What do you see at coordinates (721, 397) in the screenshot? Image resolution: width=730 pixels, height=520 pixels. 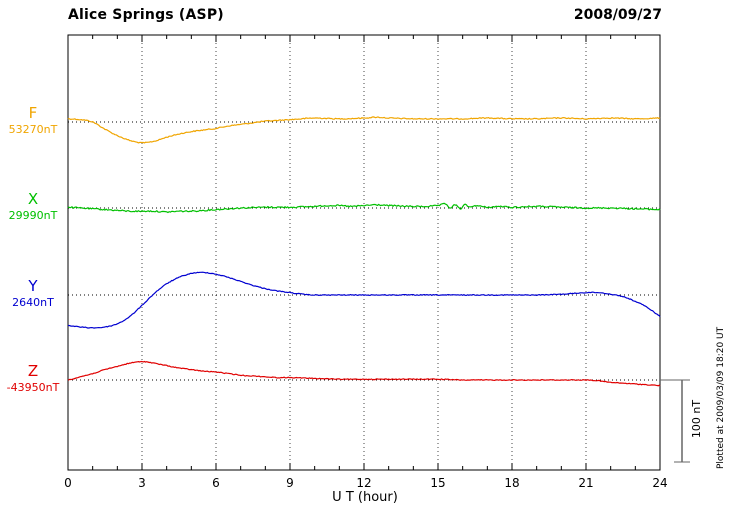 I see `plotted-timestamp: Plotted at 2009/03/09 18:20 UT` at bounding box center [721, 397].